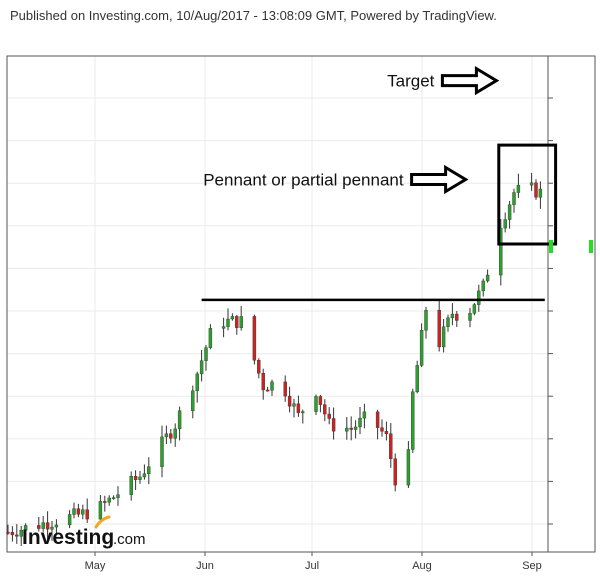 This screenshot has height=578, width=600. Describe the element at coordinates (591, 246) in the screenshot. I see `price-marker-right` at that location.